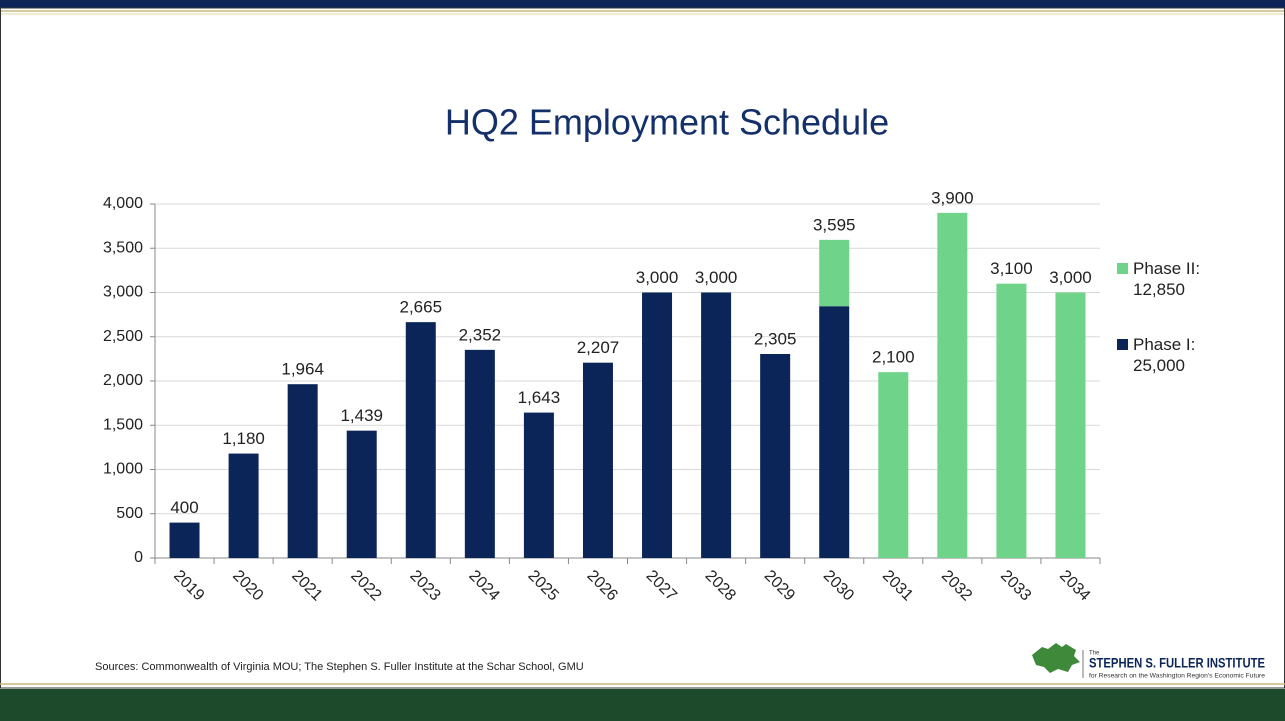 The image size is (1285, 721). I want to click on y-tick-label: 1,500, so click(123, 424).